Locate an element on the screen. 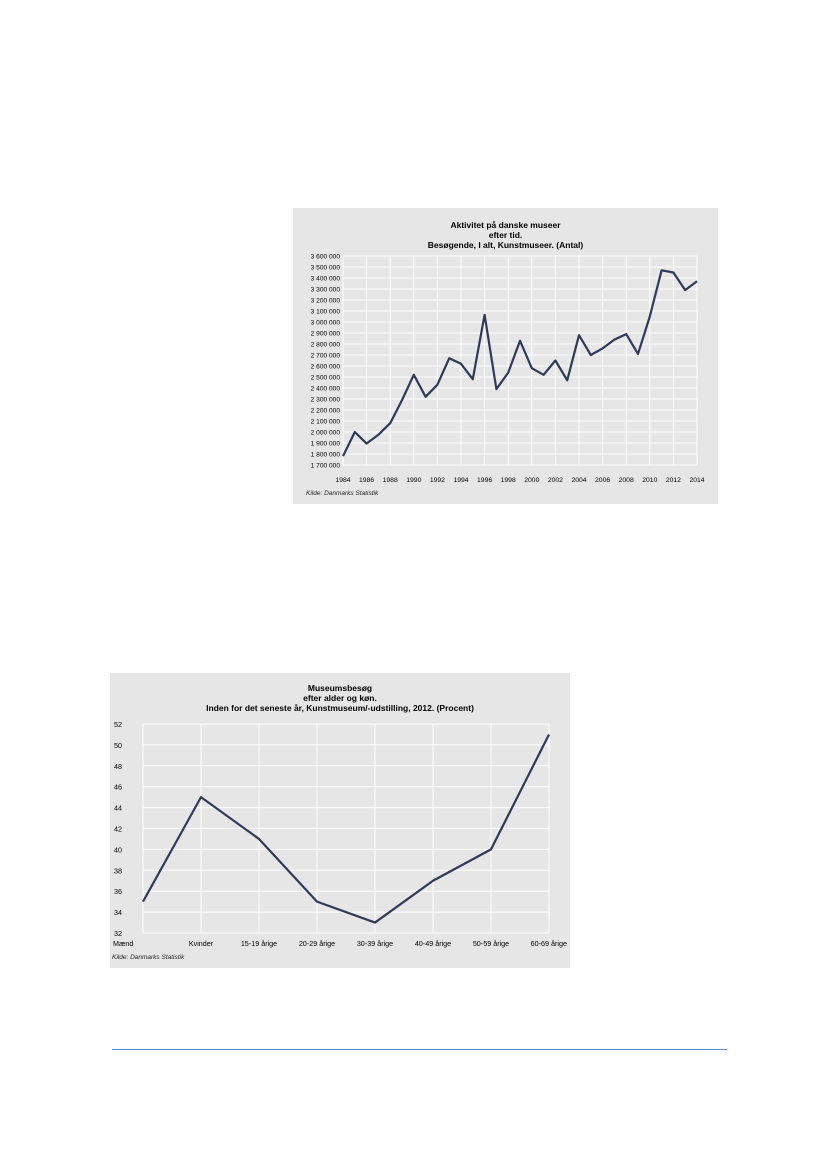 The height and width of the screenshot is (1169, 827). chart2-y-tick-label: 42 is located at coordinates (118, 829).